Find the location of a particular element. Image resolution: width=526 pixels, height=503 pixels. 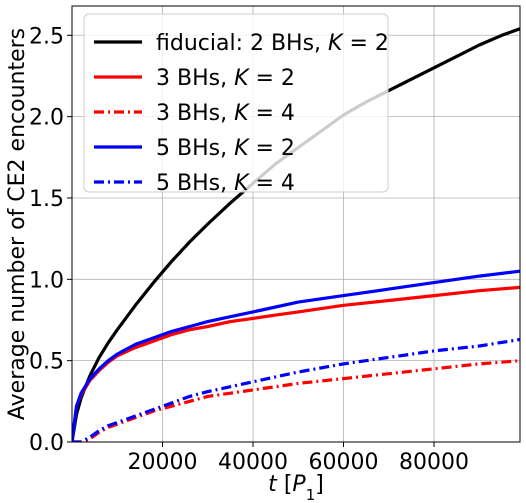

x-tick-label: 40000 is located at coordinates (253, 462).